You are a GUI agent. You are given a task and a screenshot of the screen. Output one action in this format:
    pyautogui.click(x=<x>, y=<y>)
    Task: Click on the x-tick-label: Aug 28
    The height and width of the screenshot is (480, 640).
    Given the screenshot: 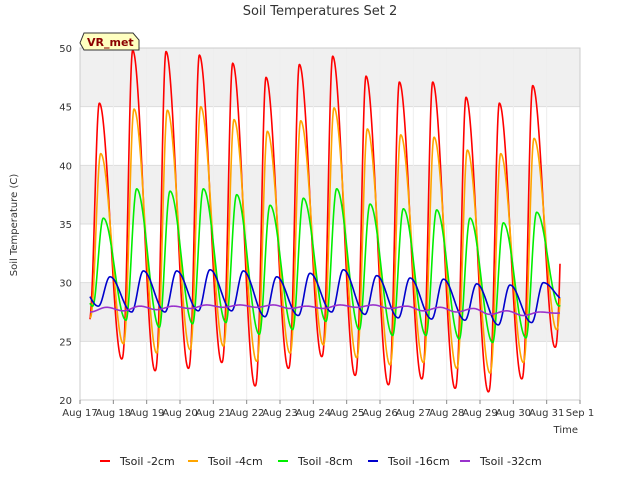 What is the action you would take?
    pyautogui.click(x=446, y=413)
    